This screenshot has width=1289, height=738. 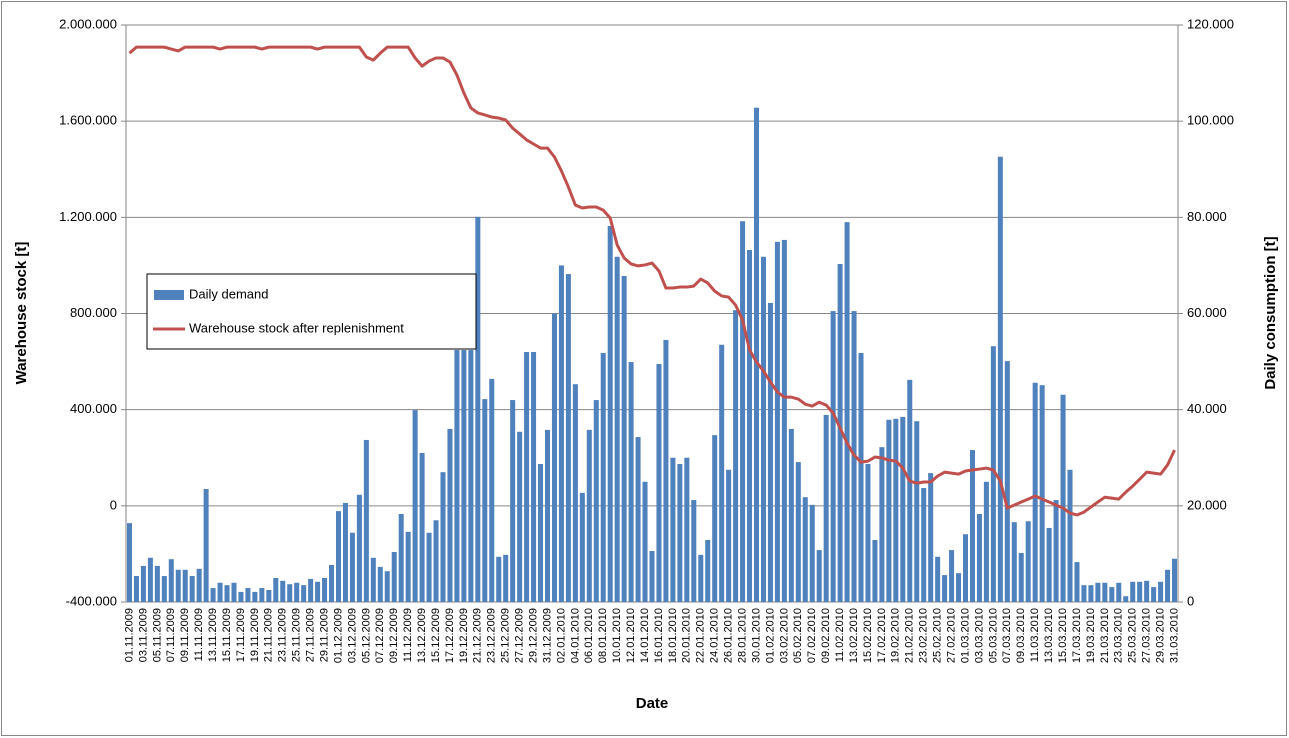 What do you see at coordinates (506, 635) in the screenshot?
I see `x-tick-label: 25.12.2009` at bounding box center [506, 635].